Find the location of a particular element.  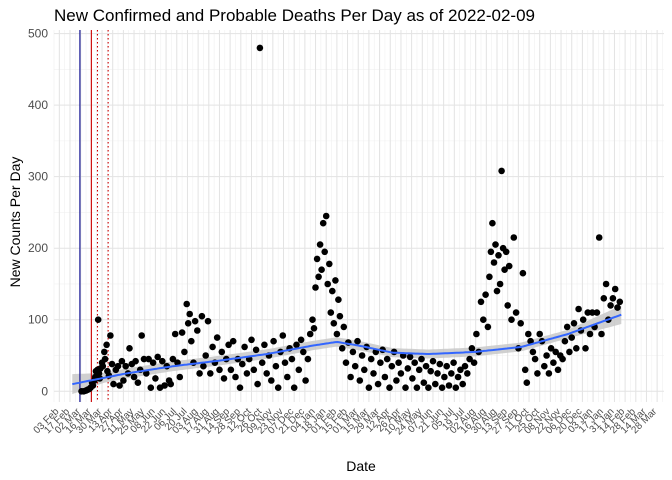

y-tick-label: 400 is located at coordinates (38, 105).